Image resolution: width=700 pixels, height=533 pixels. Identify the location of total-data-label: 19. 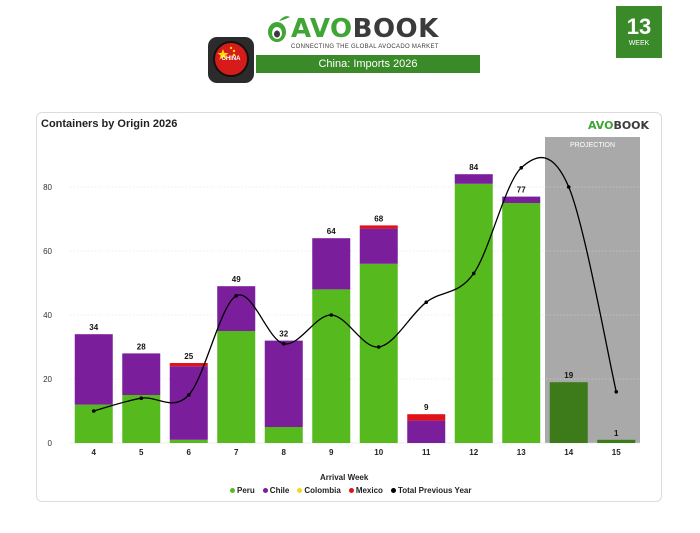
(568, 375).